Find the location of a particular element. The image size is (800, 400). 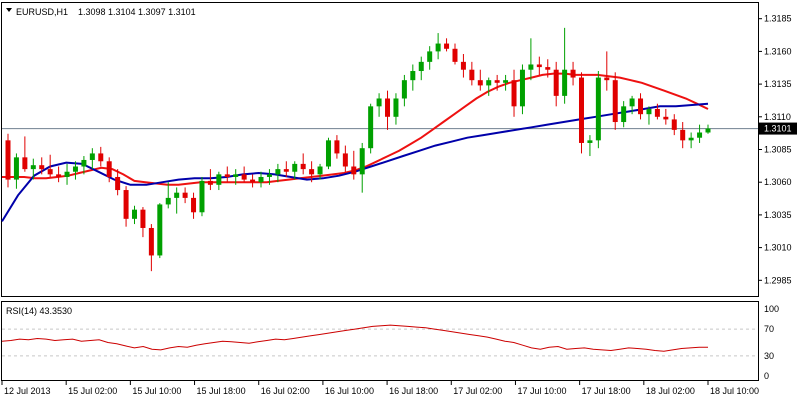

time-tick-label: 12 Jul 2013 is located at coordinates (27, 391).